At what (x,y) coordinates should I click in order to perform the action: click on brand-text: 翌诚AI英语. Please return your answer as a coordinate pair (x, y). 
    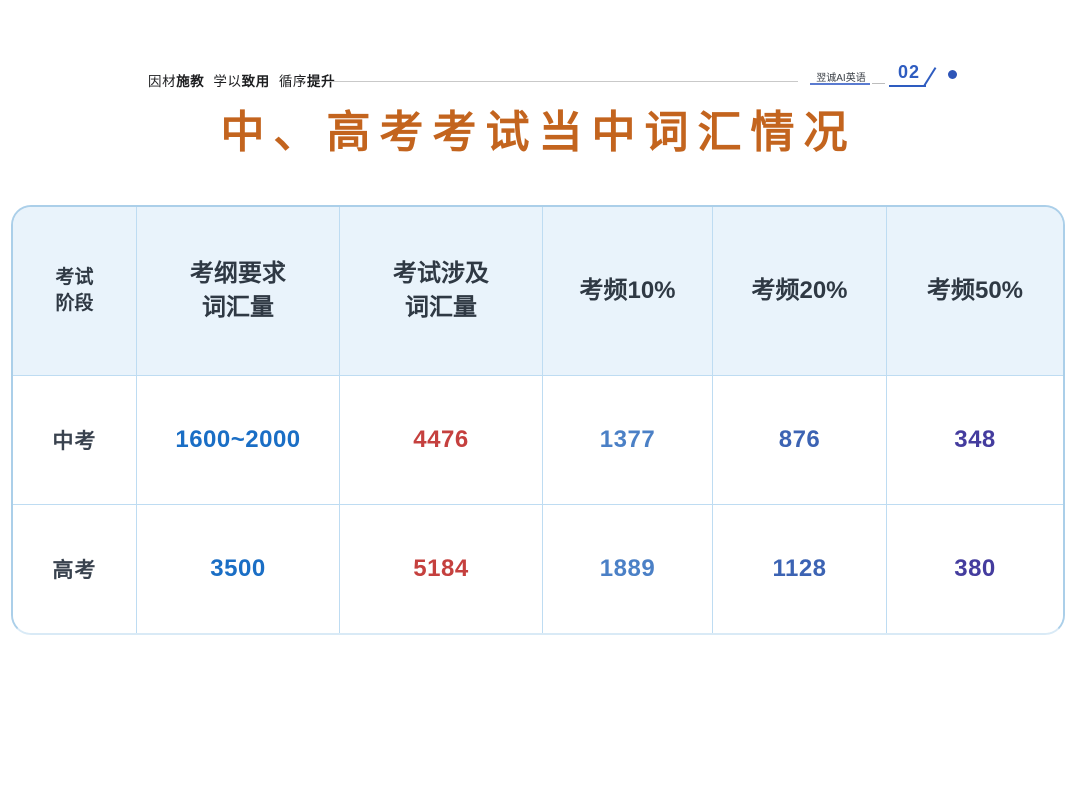
    Looking at the image, I should click on (841, 78).